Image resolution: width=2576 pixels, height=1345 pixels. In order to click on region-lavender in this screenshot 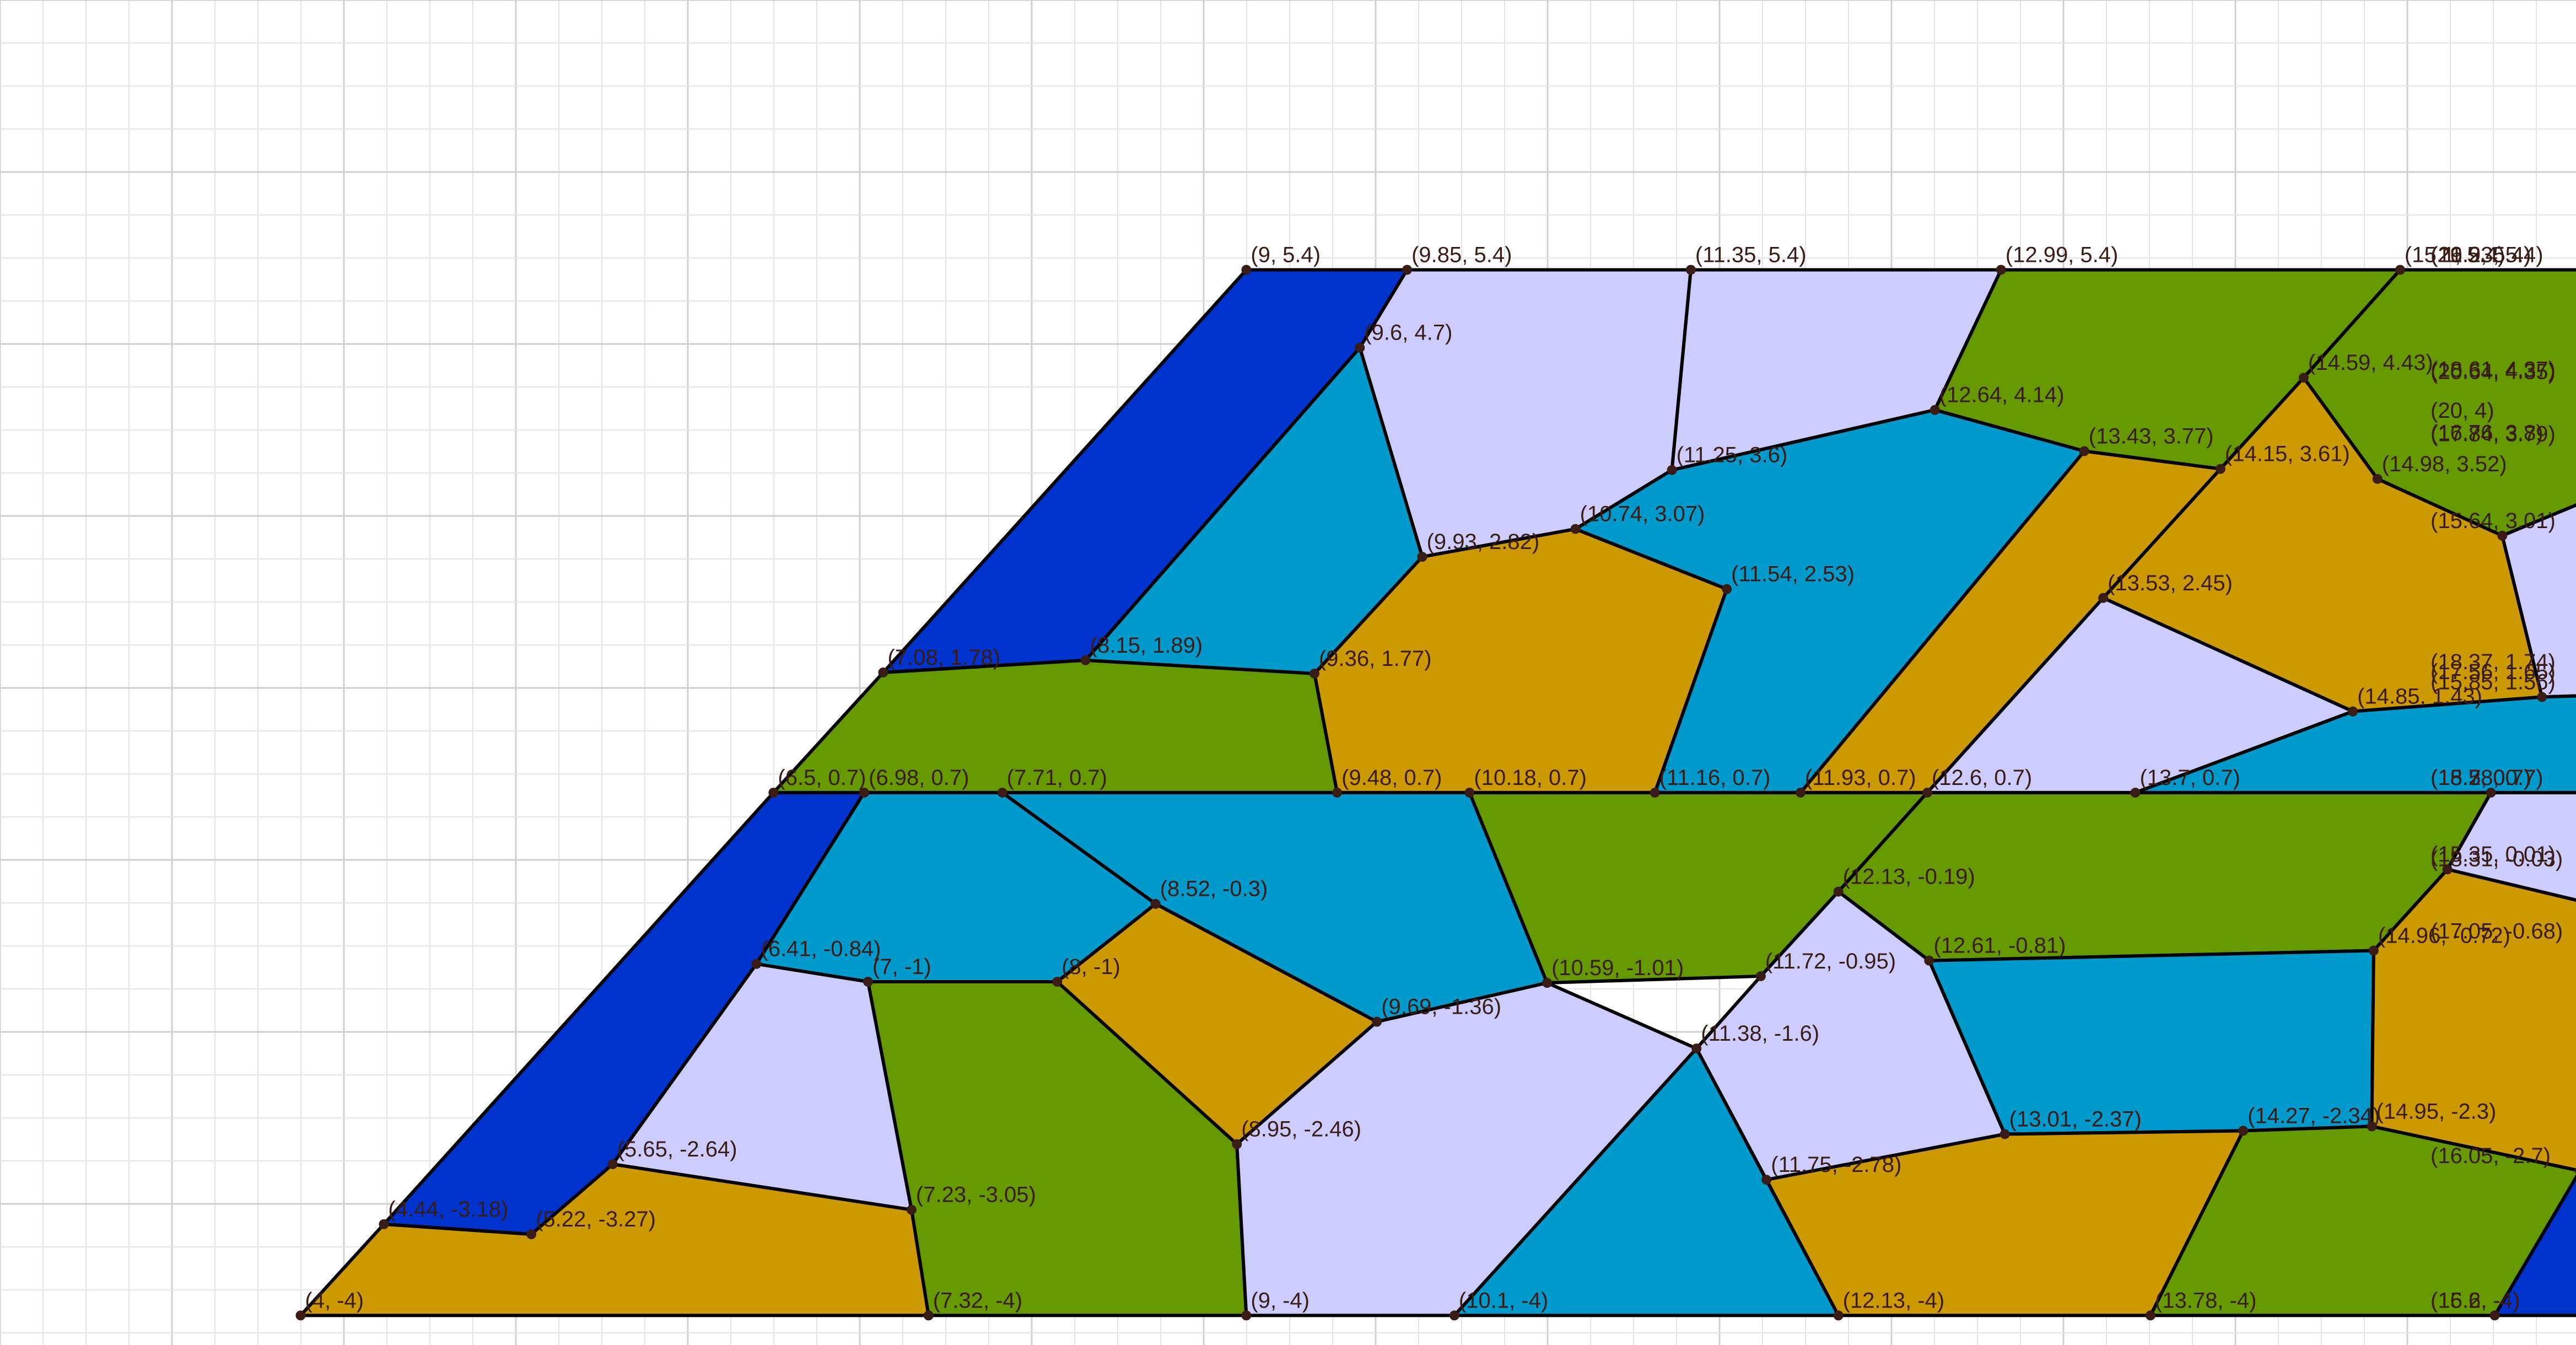, I will do `click(2538, 601)`.